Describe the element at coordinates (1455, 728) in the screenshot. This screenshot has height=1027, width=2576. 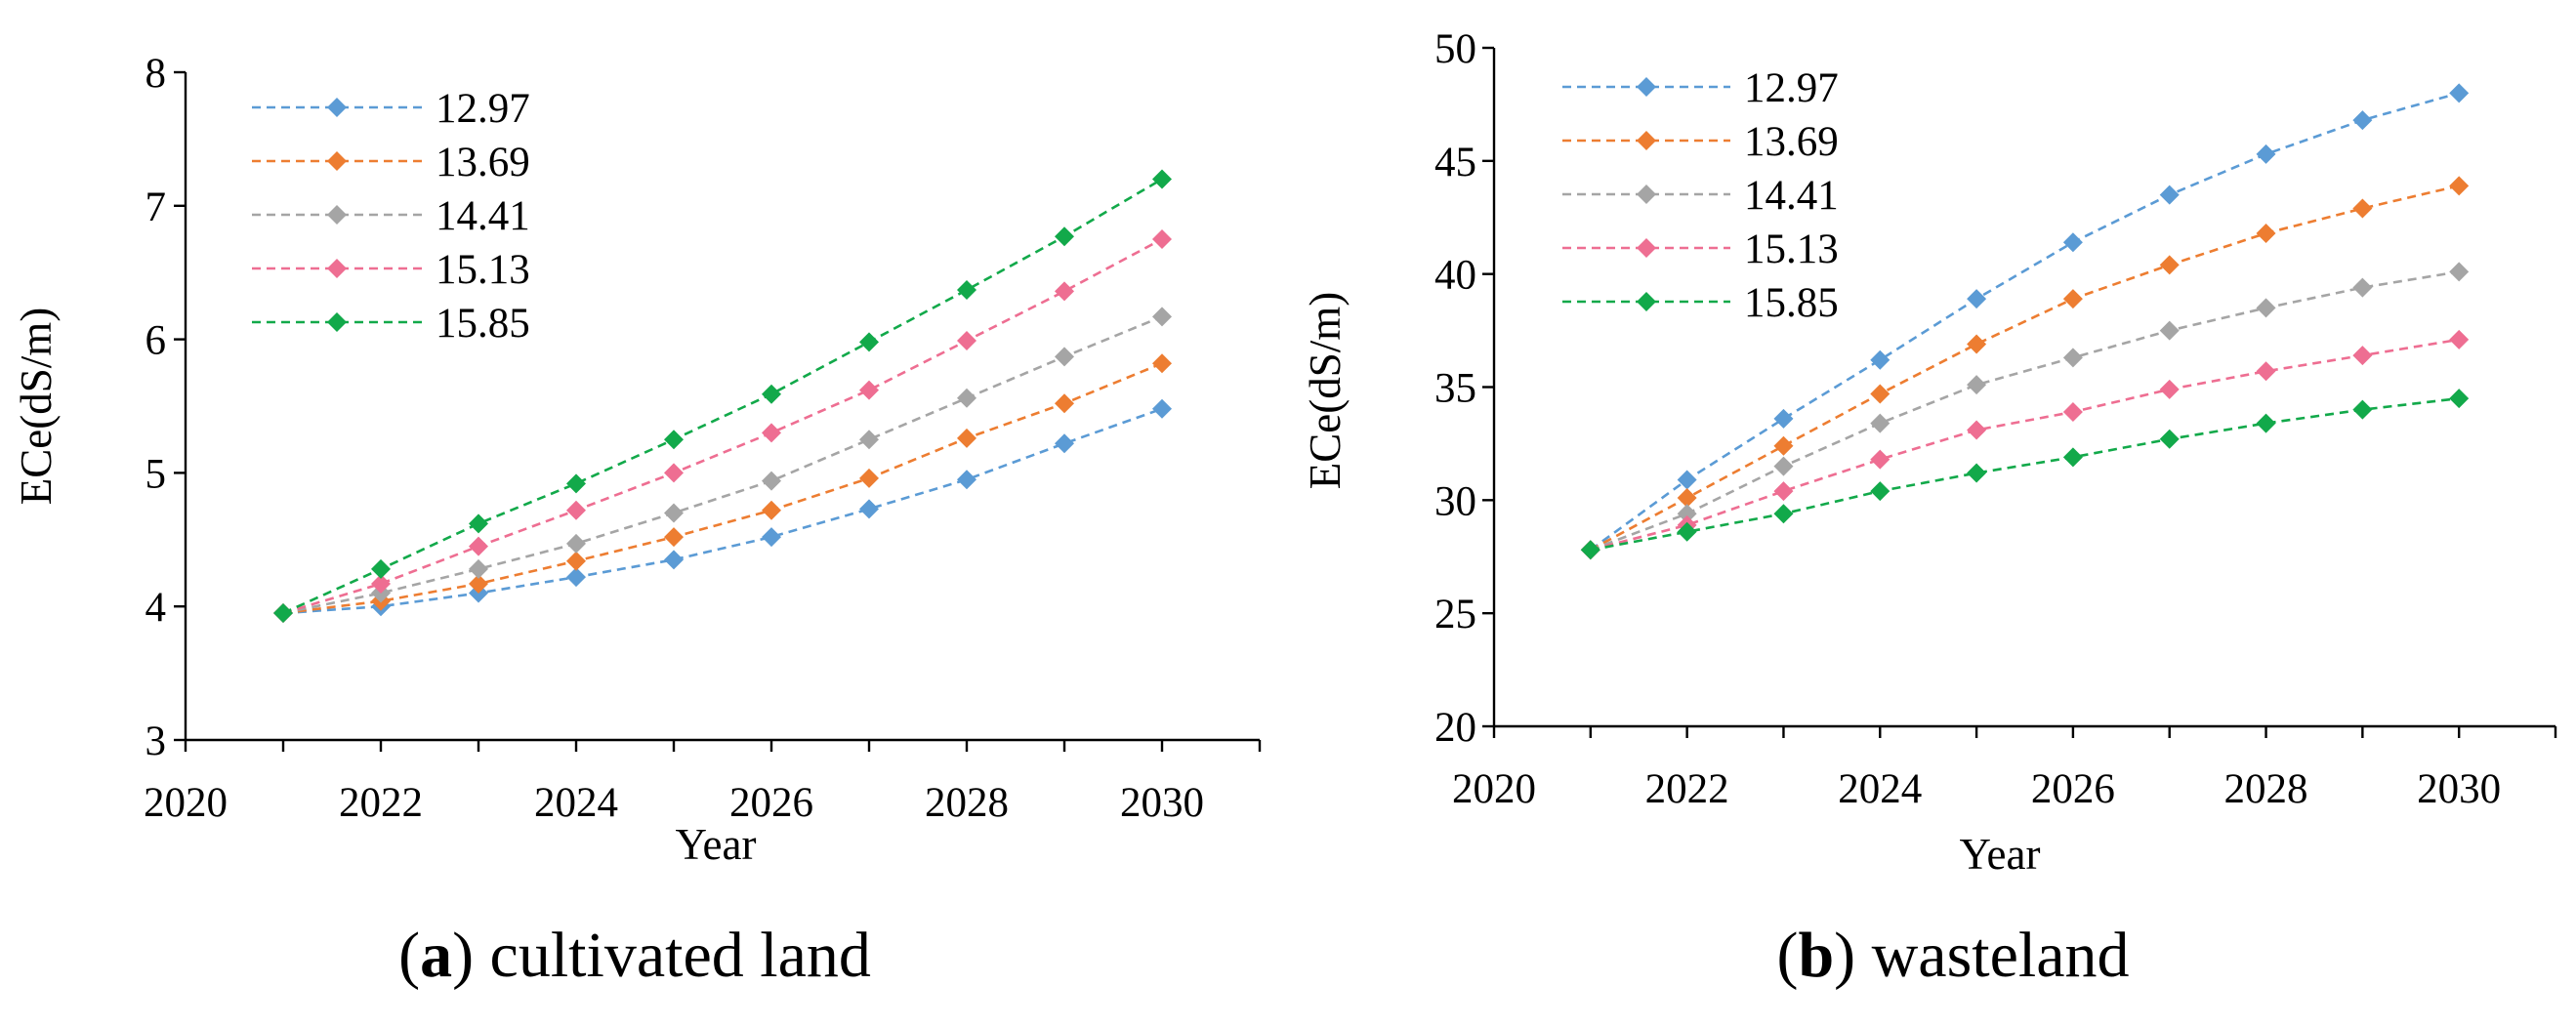
I see `y-tick-label: 20` at that location.